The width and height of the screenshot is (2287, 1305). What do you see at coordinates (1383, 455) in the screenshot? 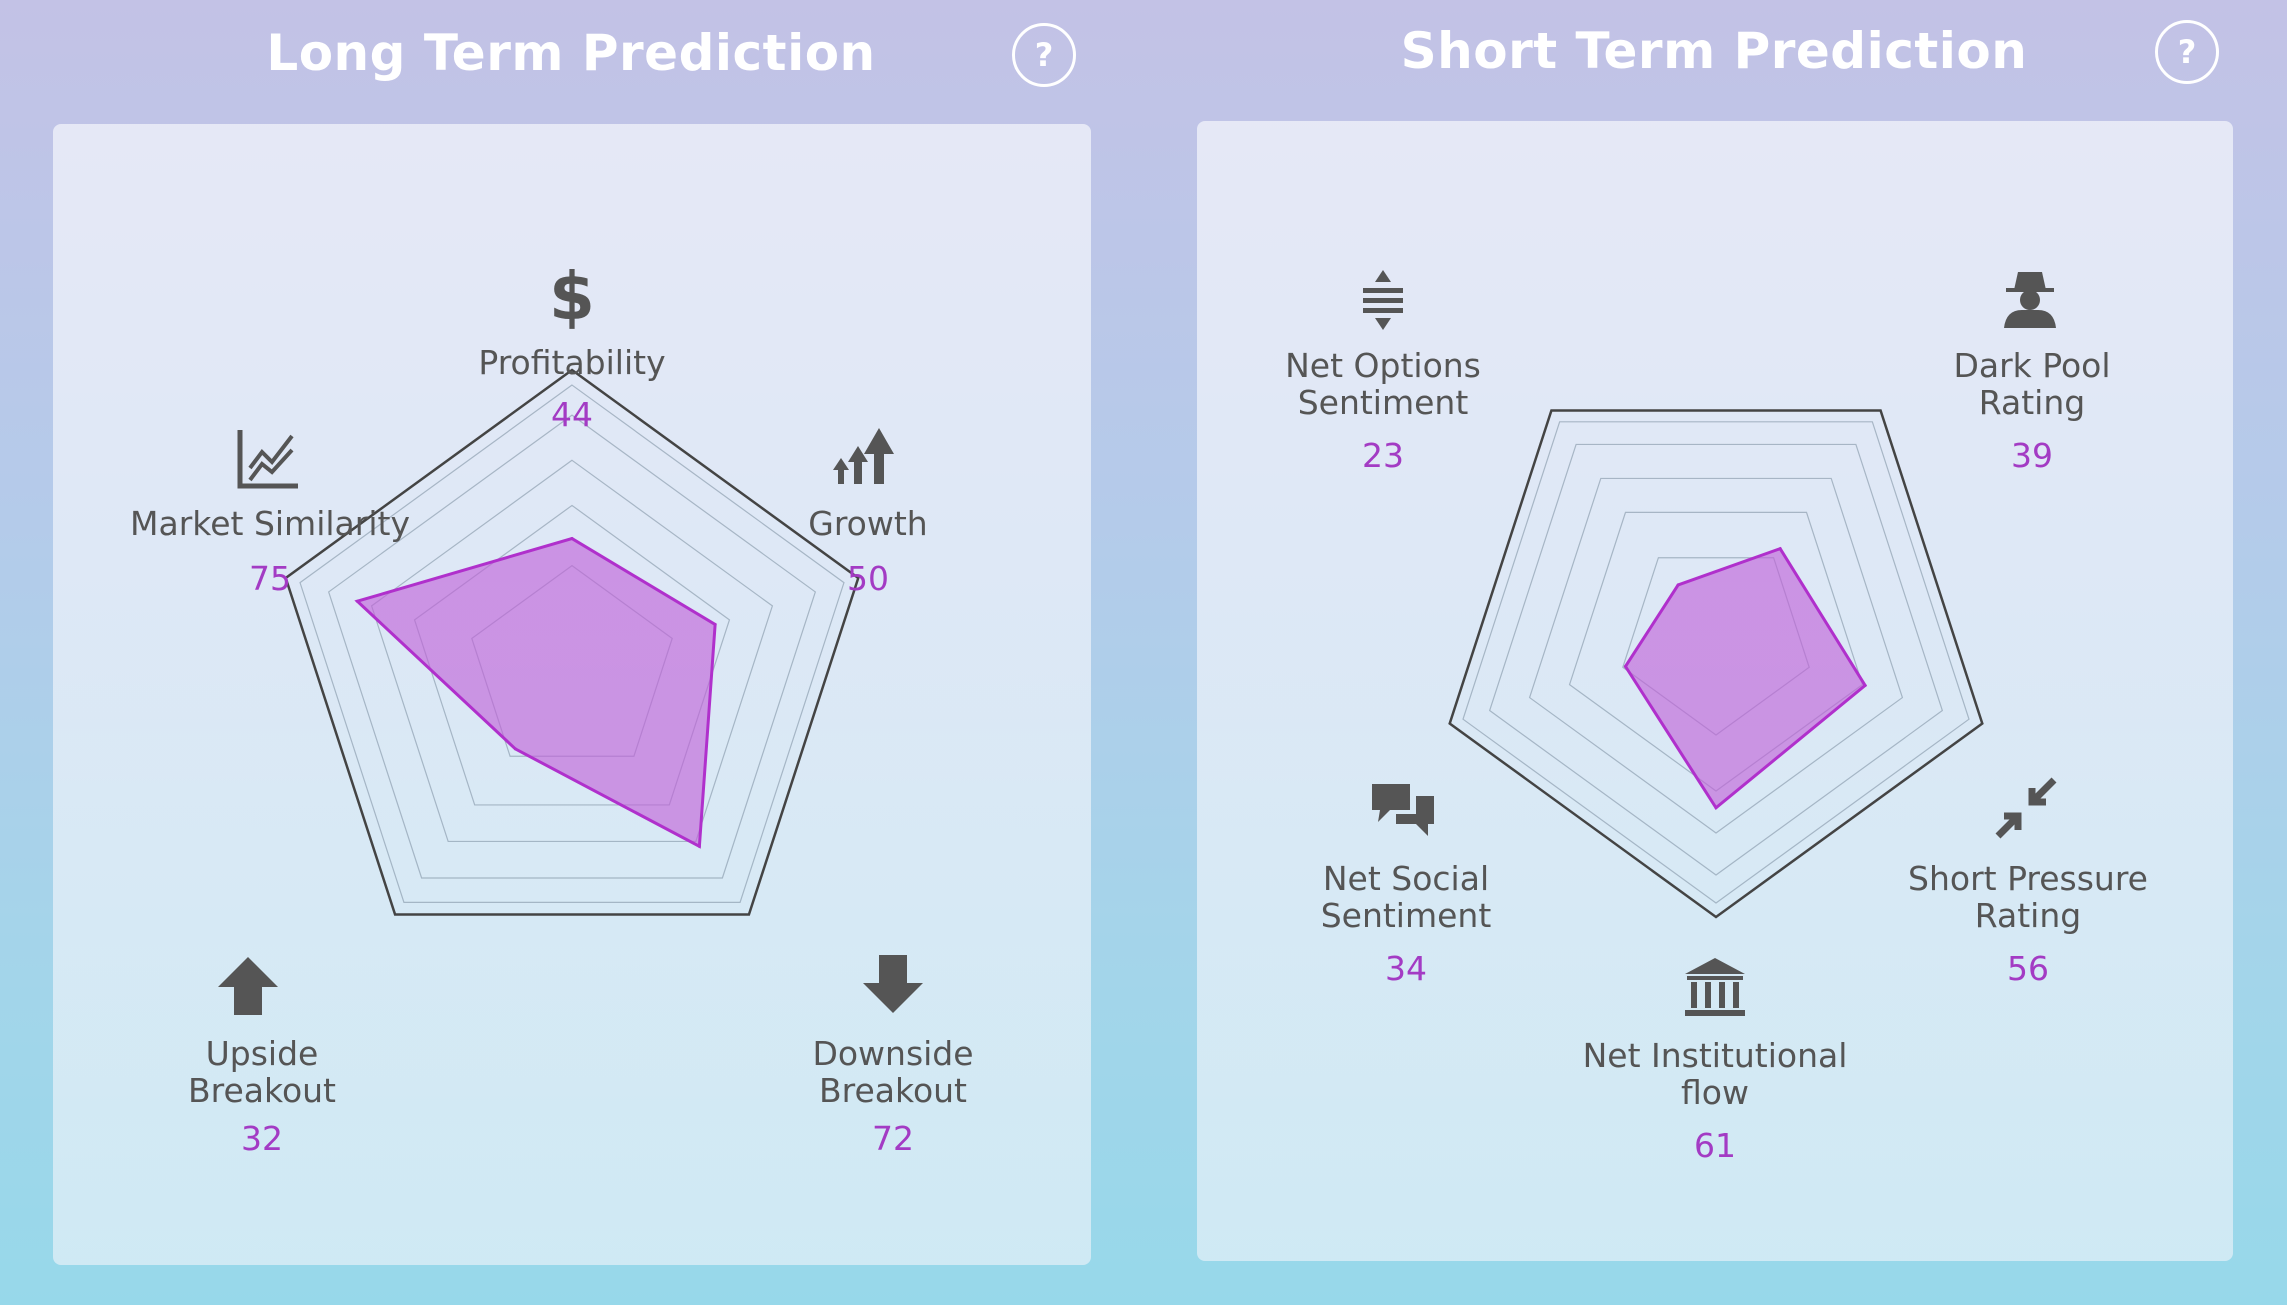
I see `radar-axis-value: 23` at bounding box center [1383, 455].